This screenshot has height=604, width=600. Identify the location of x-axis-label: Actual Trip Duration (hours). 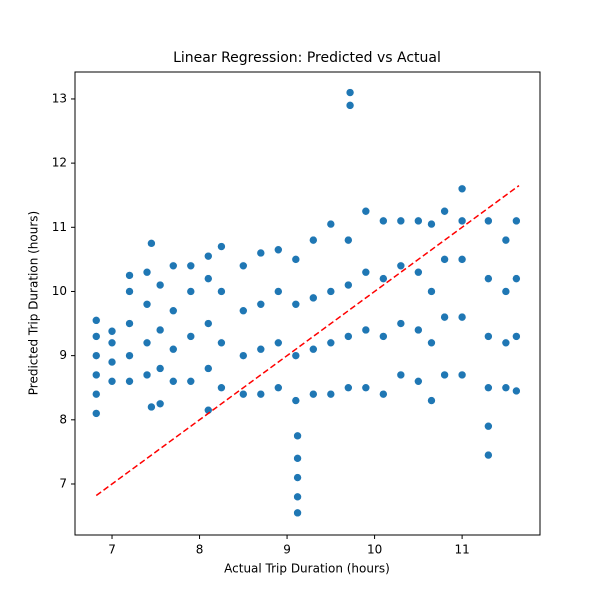
(307, 569).